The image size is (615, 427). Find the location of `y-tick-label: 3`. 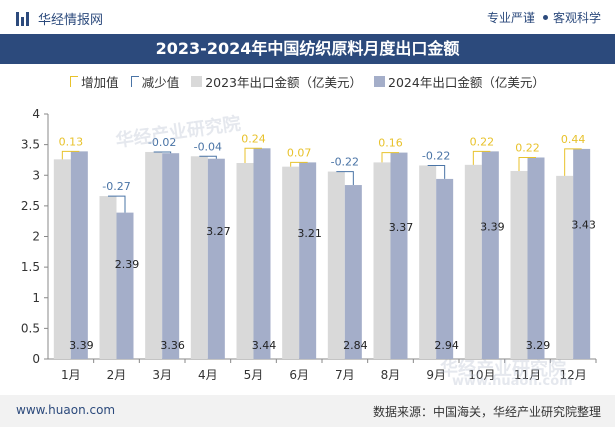

y-tick-label: 3 is located at coordinates (36, 175).